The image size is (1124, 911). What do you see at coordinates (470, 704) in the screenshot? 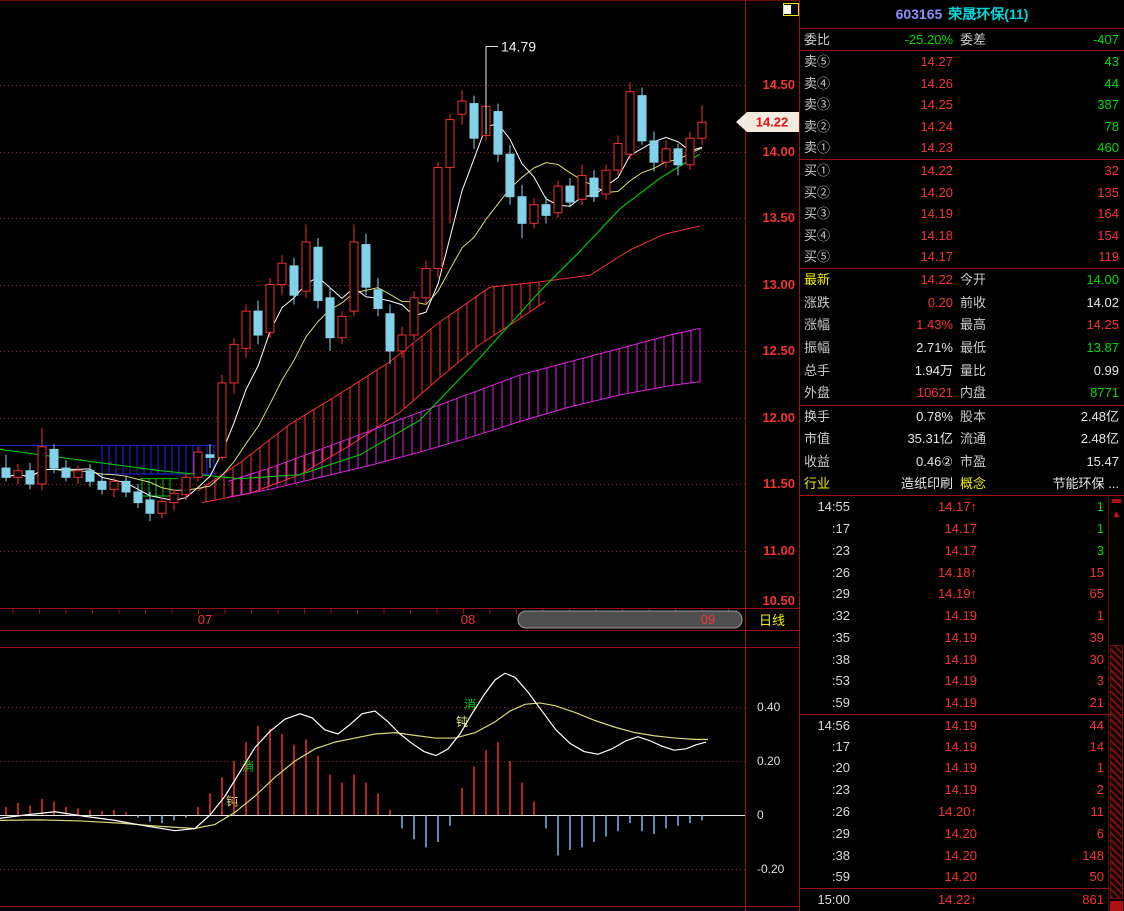
I see `macd-signal-marker: 消` at bounding box center [470, 704].